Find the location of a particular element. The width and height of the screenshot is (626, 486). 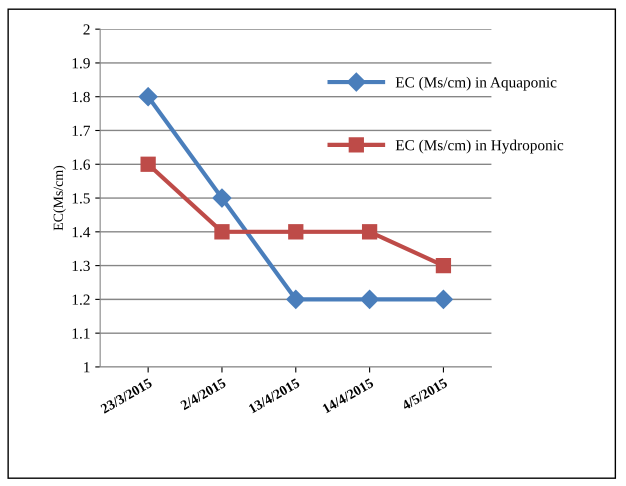

y-tick-label: 2 is located at coordinates (86, 29).